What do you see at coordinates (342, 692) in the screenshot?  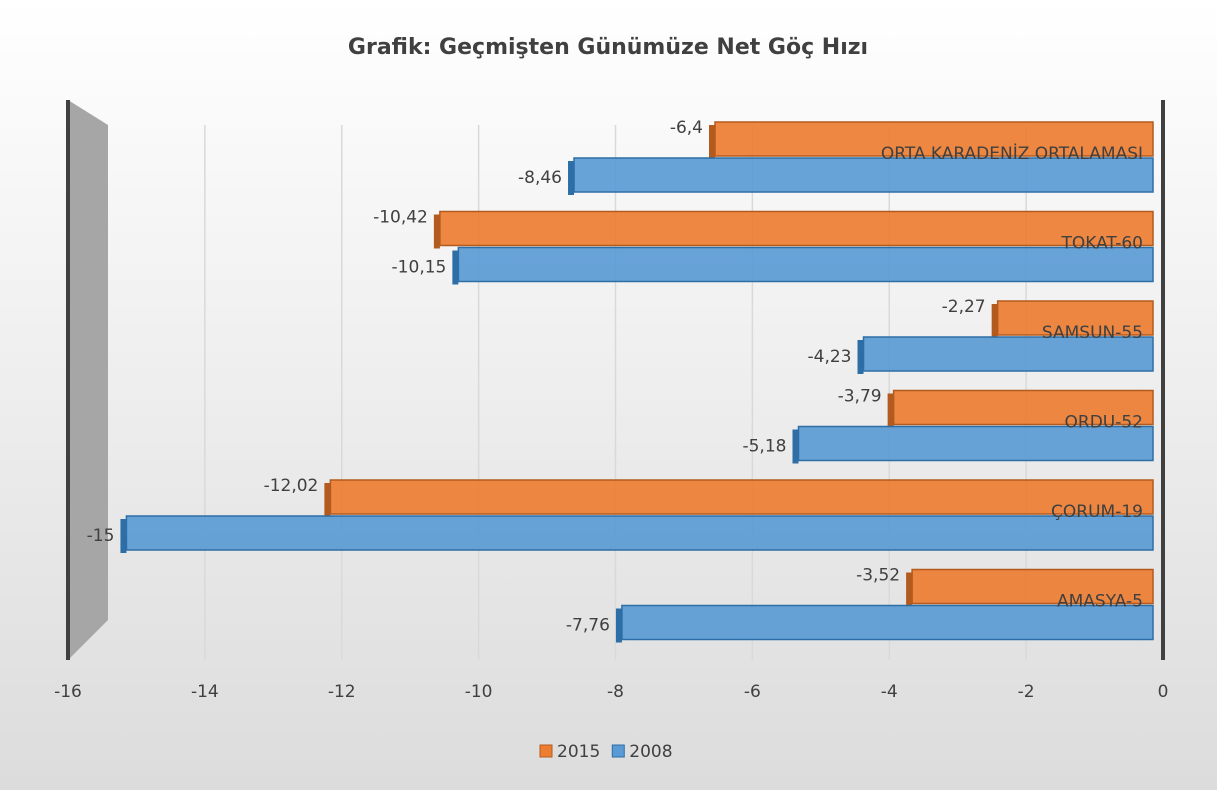 I see `x-tick-label: -12` at bounding box center [342, 692].